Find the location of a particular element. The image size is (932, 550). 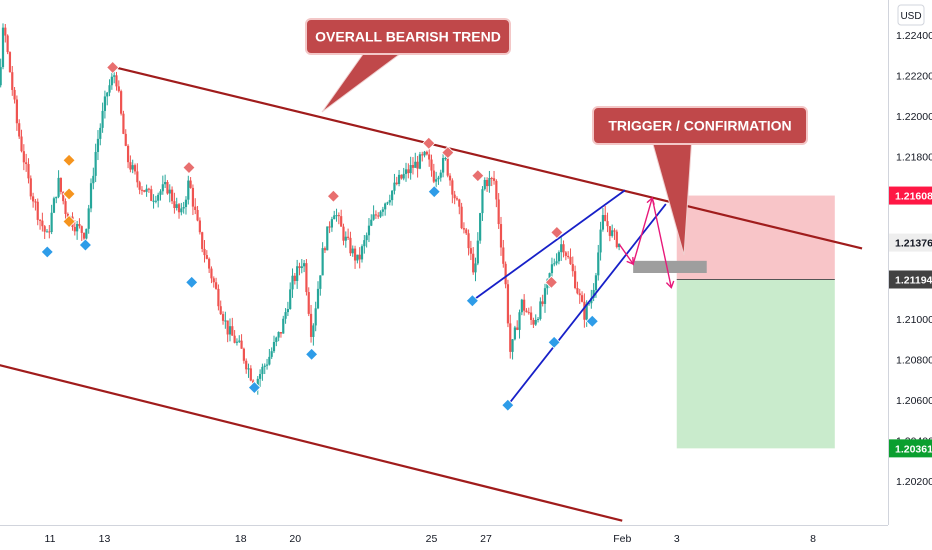

time-tick-1: 13 is located at coordinates (105, 539).